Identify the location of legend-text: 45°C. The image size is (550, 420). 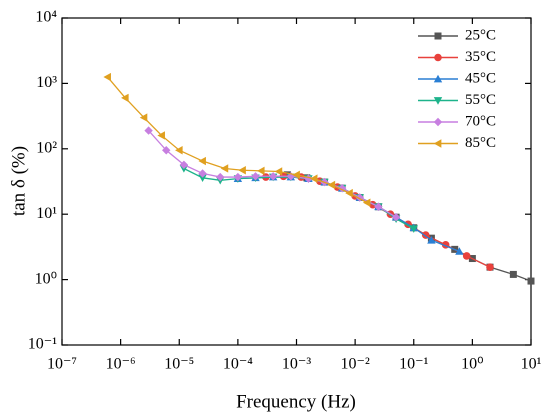
(480, 78).